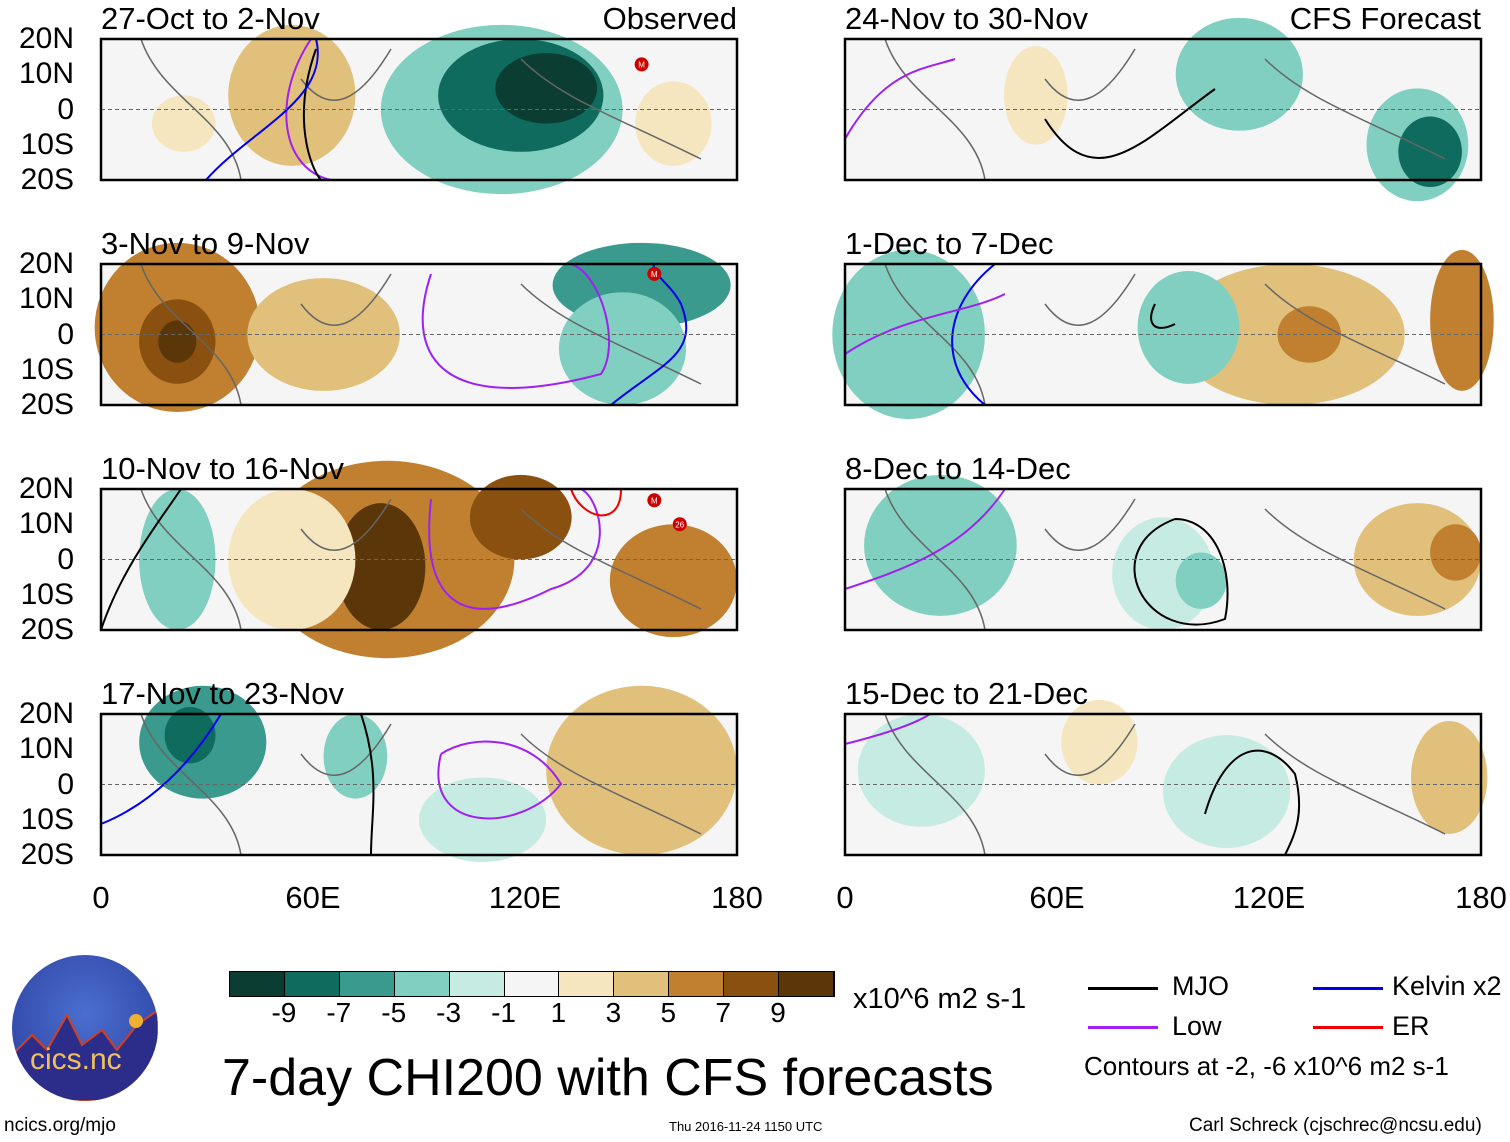  What do you see at coordinates (1200, 986) in the screenshot?
I see `legend-label-mjo: MJO` at bounding box center [1200, 986].